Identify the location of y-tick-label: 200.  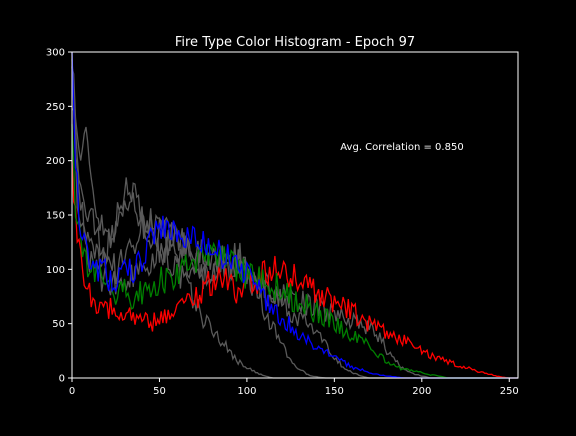
(55, 161).